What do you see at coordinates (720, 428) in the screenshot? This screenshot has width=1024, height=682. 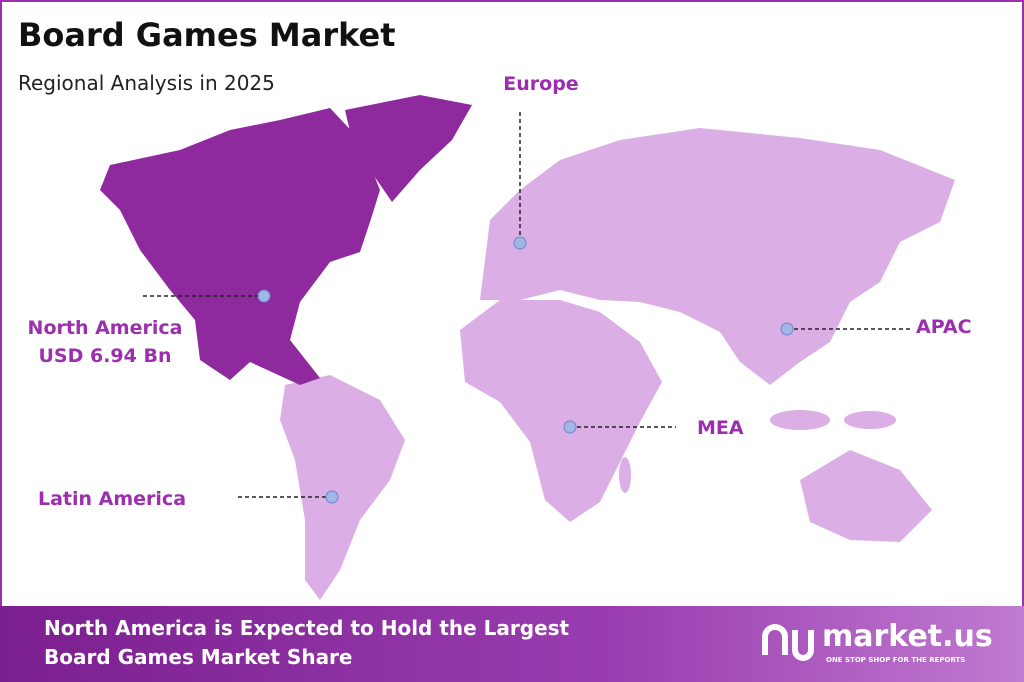 I see `region-label: MEA` at bounding box center [720, 428].